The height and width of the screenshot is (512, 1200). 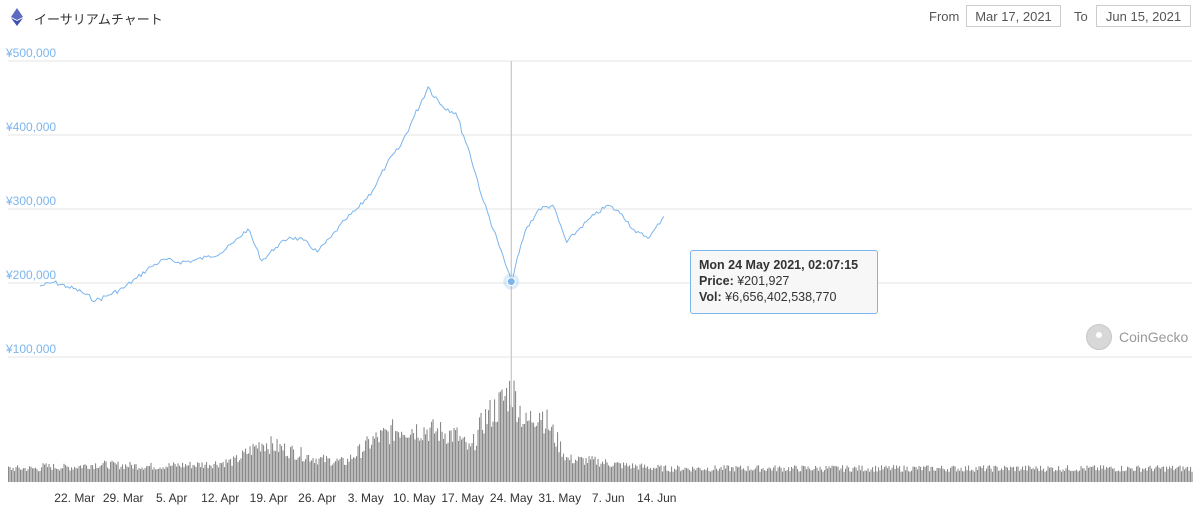 I want to click on ethereum-icon, so click(x=17, y=17).